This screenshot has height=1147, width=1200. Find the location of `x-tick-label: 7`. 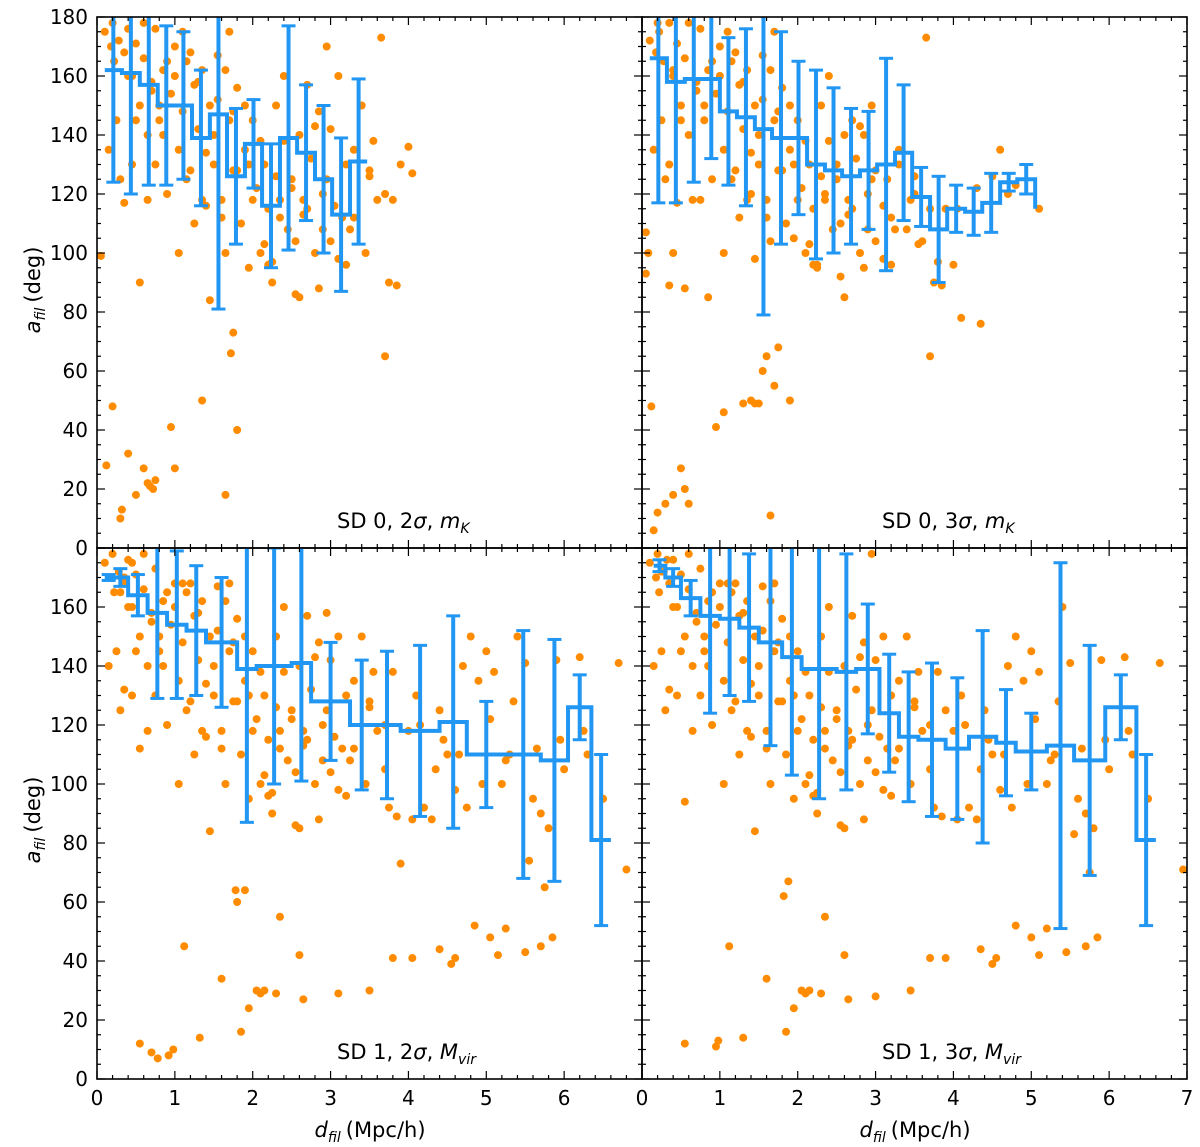

x-tick-label: 7 is located at coordinates (1187, 1098).